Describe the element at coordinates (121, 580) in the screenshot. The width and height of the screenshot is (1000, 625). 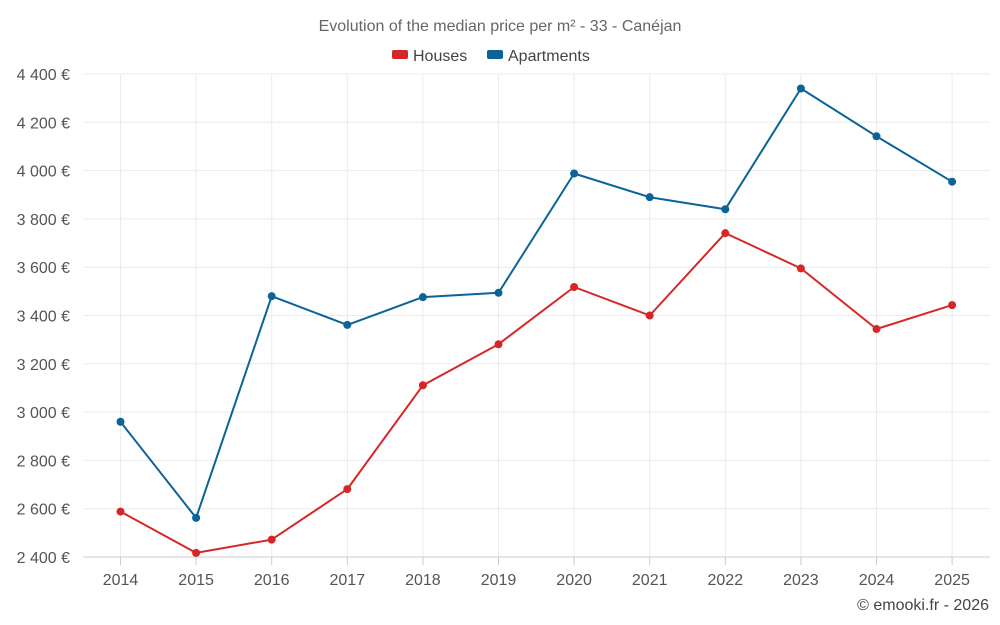
I see `x-tick-label: 2014` at that location.